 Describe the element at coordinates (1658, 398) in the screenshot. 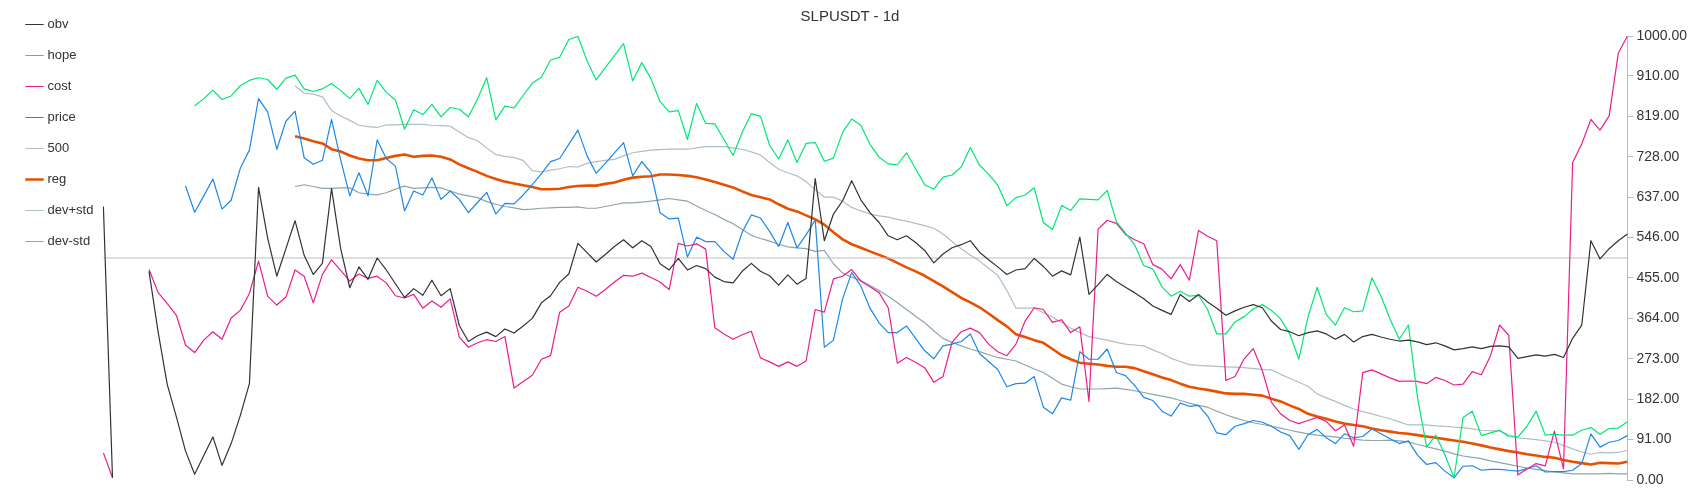

I see `y-tick-label: 182.00` at that location.